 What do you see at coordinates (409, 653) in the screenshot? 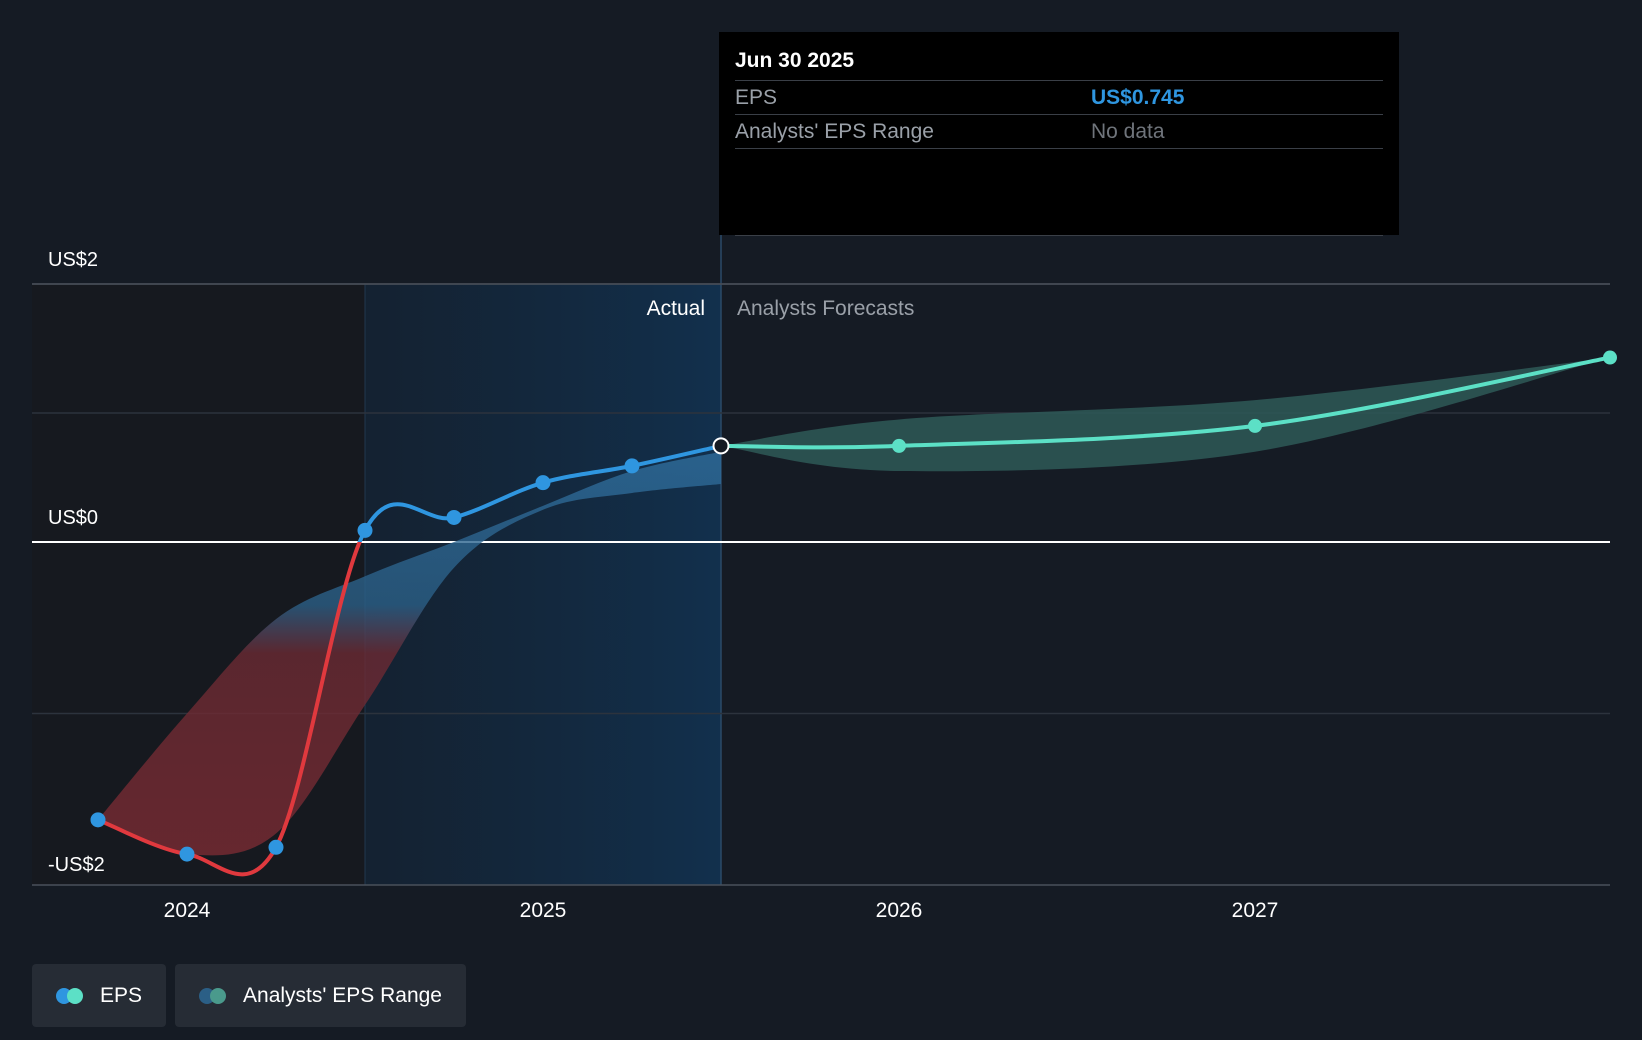
I see `historical-eps-range-band` at bounding box center [409, 653].